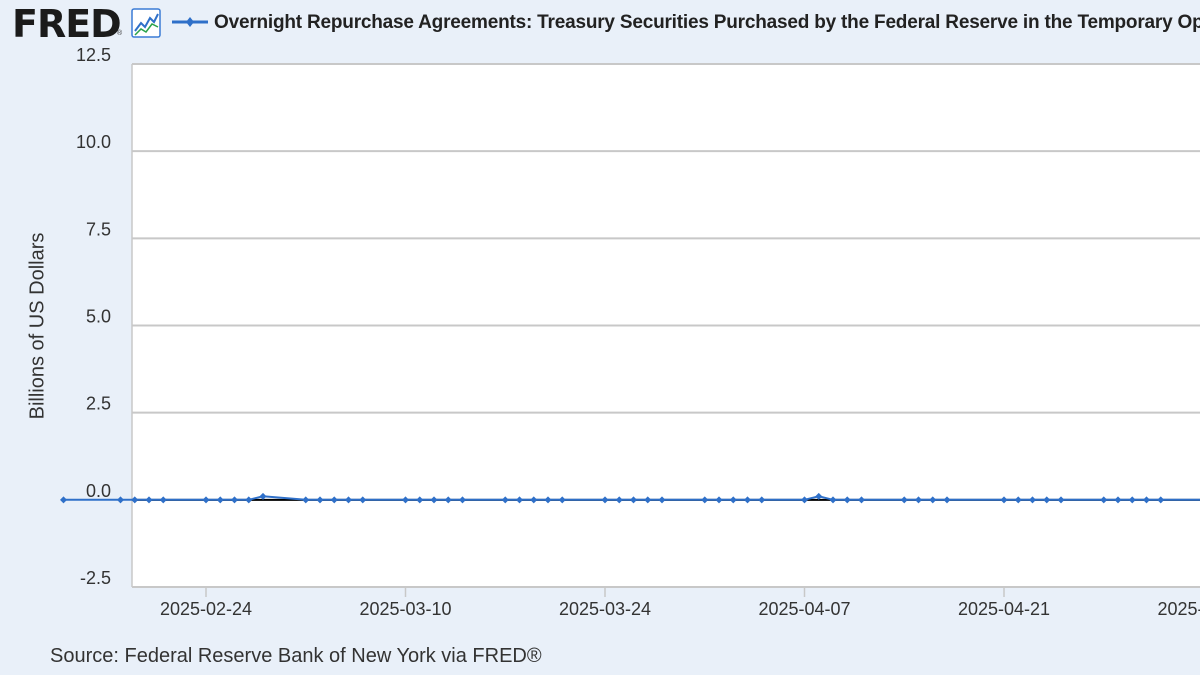 The height and width of the screenshot is (675, 1200). I want to click on x-tick-label: 2025-03-10, so click(405, 609).